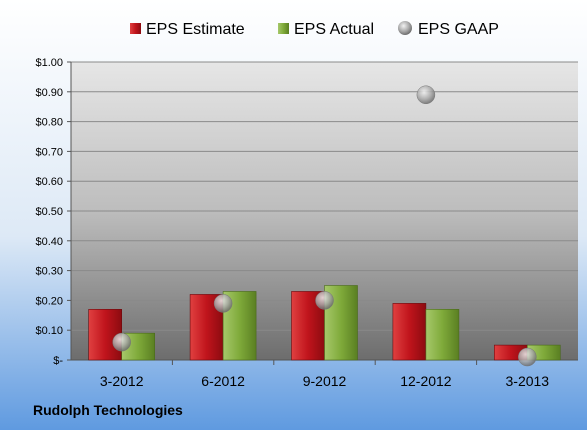  What do you see at coordinates (58, 361) in the screenshot?
I see `y-tick-label: $-` at bounding box center [58, 361].